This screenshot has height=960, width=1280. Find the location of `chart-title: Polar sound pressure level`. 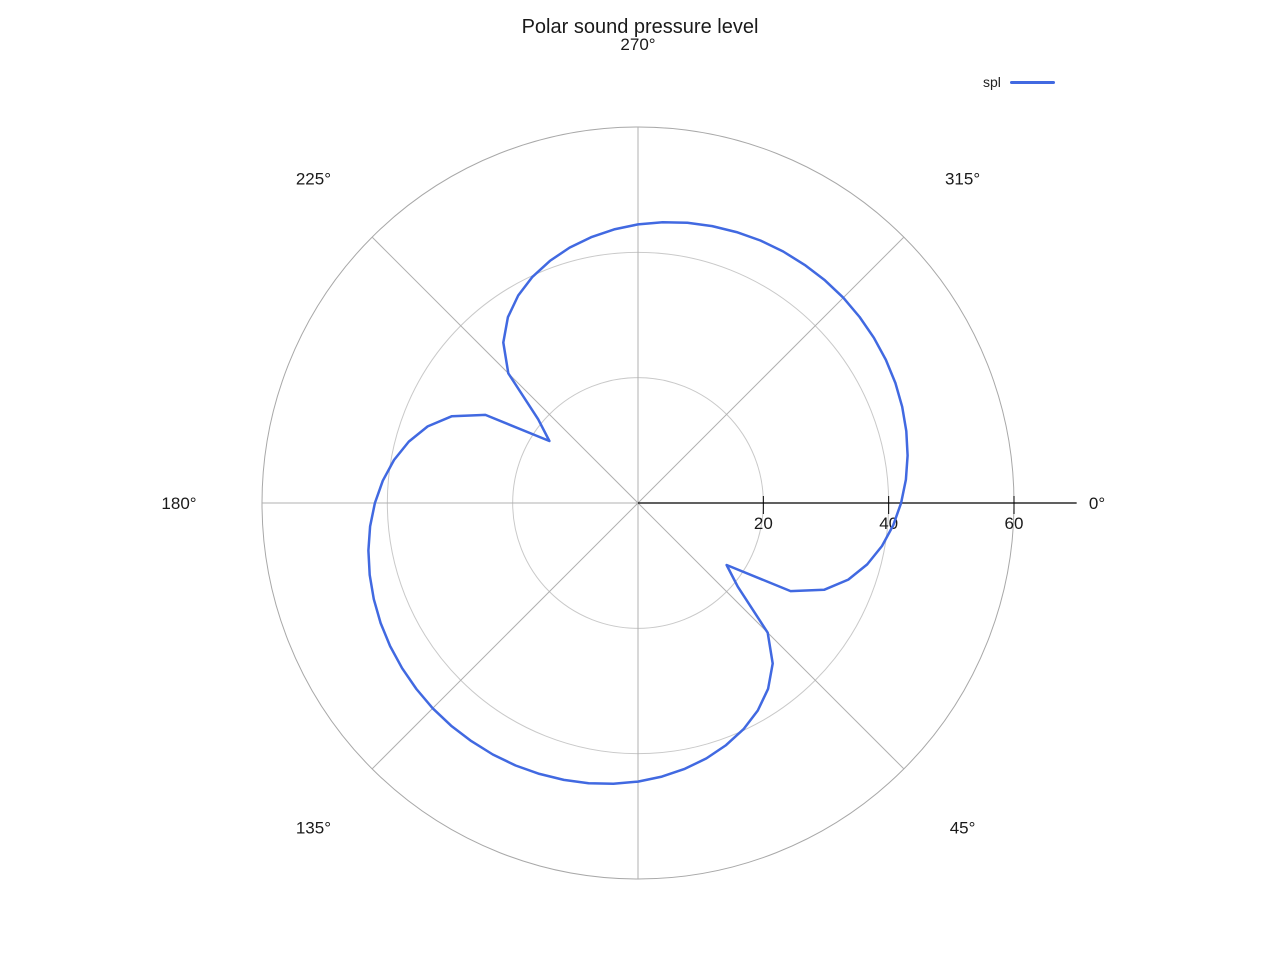

chart-title: Polar sound pressure level is located at coordinates (640, 27).